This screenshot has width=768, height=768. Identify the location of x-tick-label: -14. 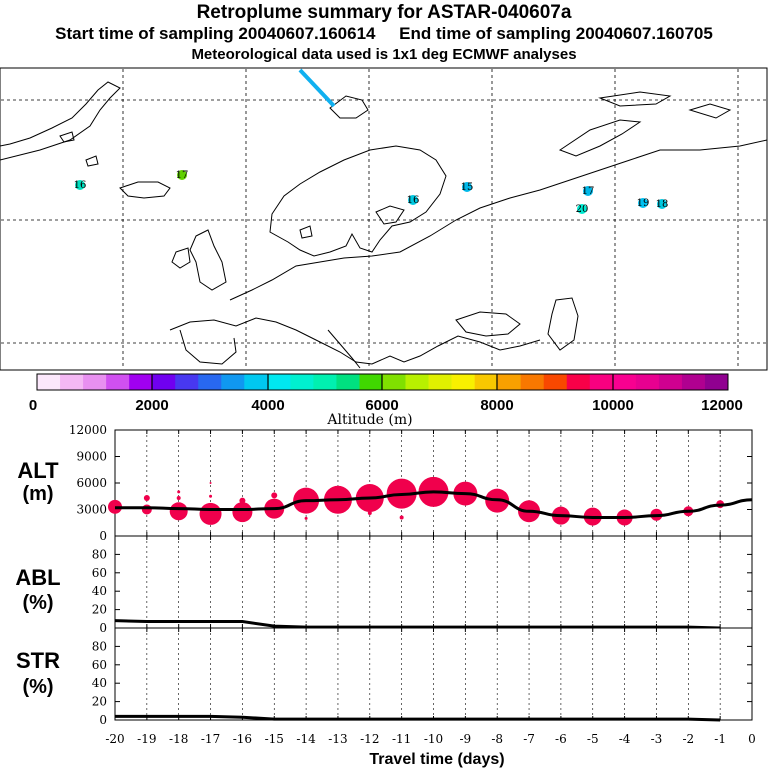
(306, 739).